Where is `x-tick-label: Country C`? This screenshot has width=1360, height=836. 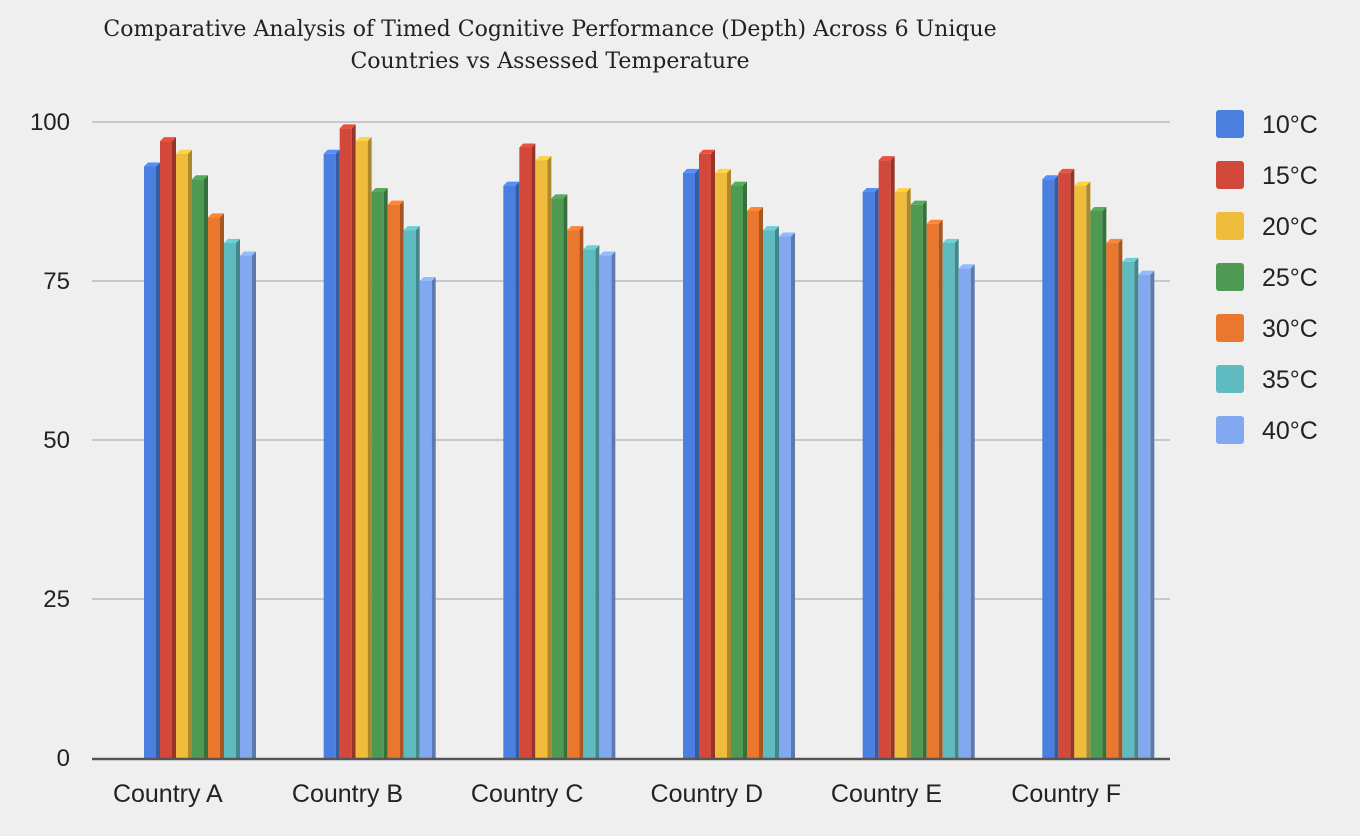
x-tick-label: Country C is located at coordinates (527, 794).